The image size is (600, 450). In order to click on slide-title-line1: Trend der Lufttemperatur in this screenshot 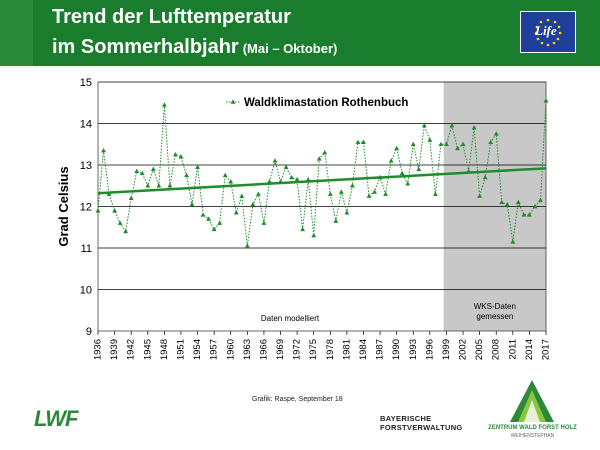, I will do `click(171, 17)`.